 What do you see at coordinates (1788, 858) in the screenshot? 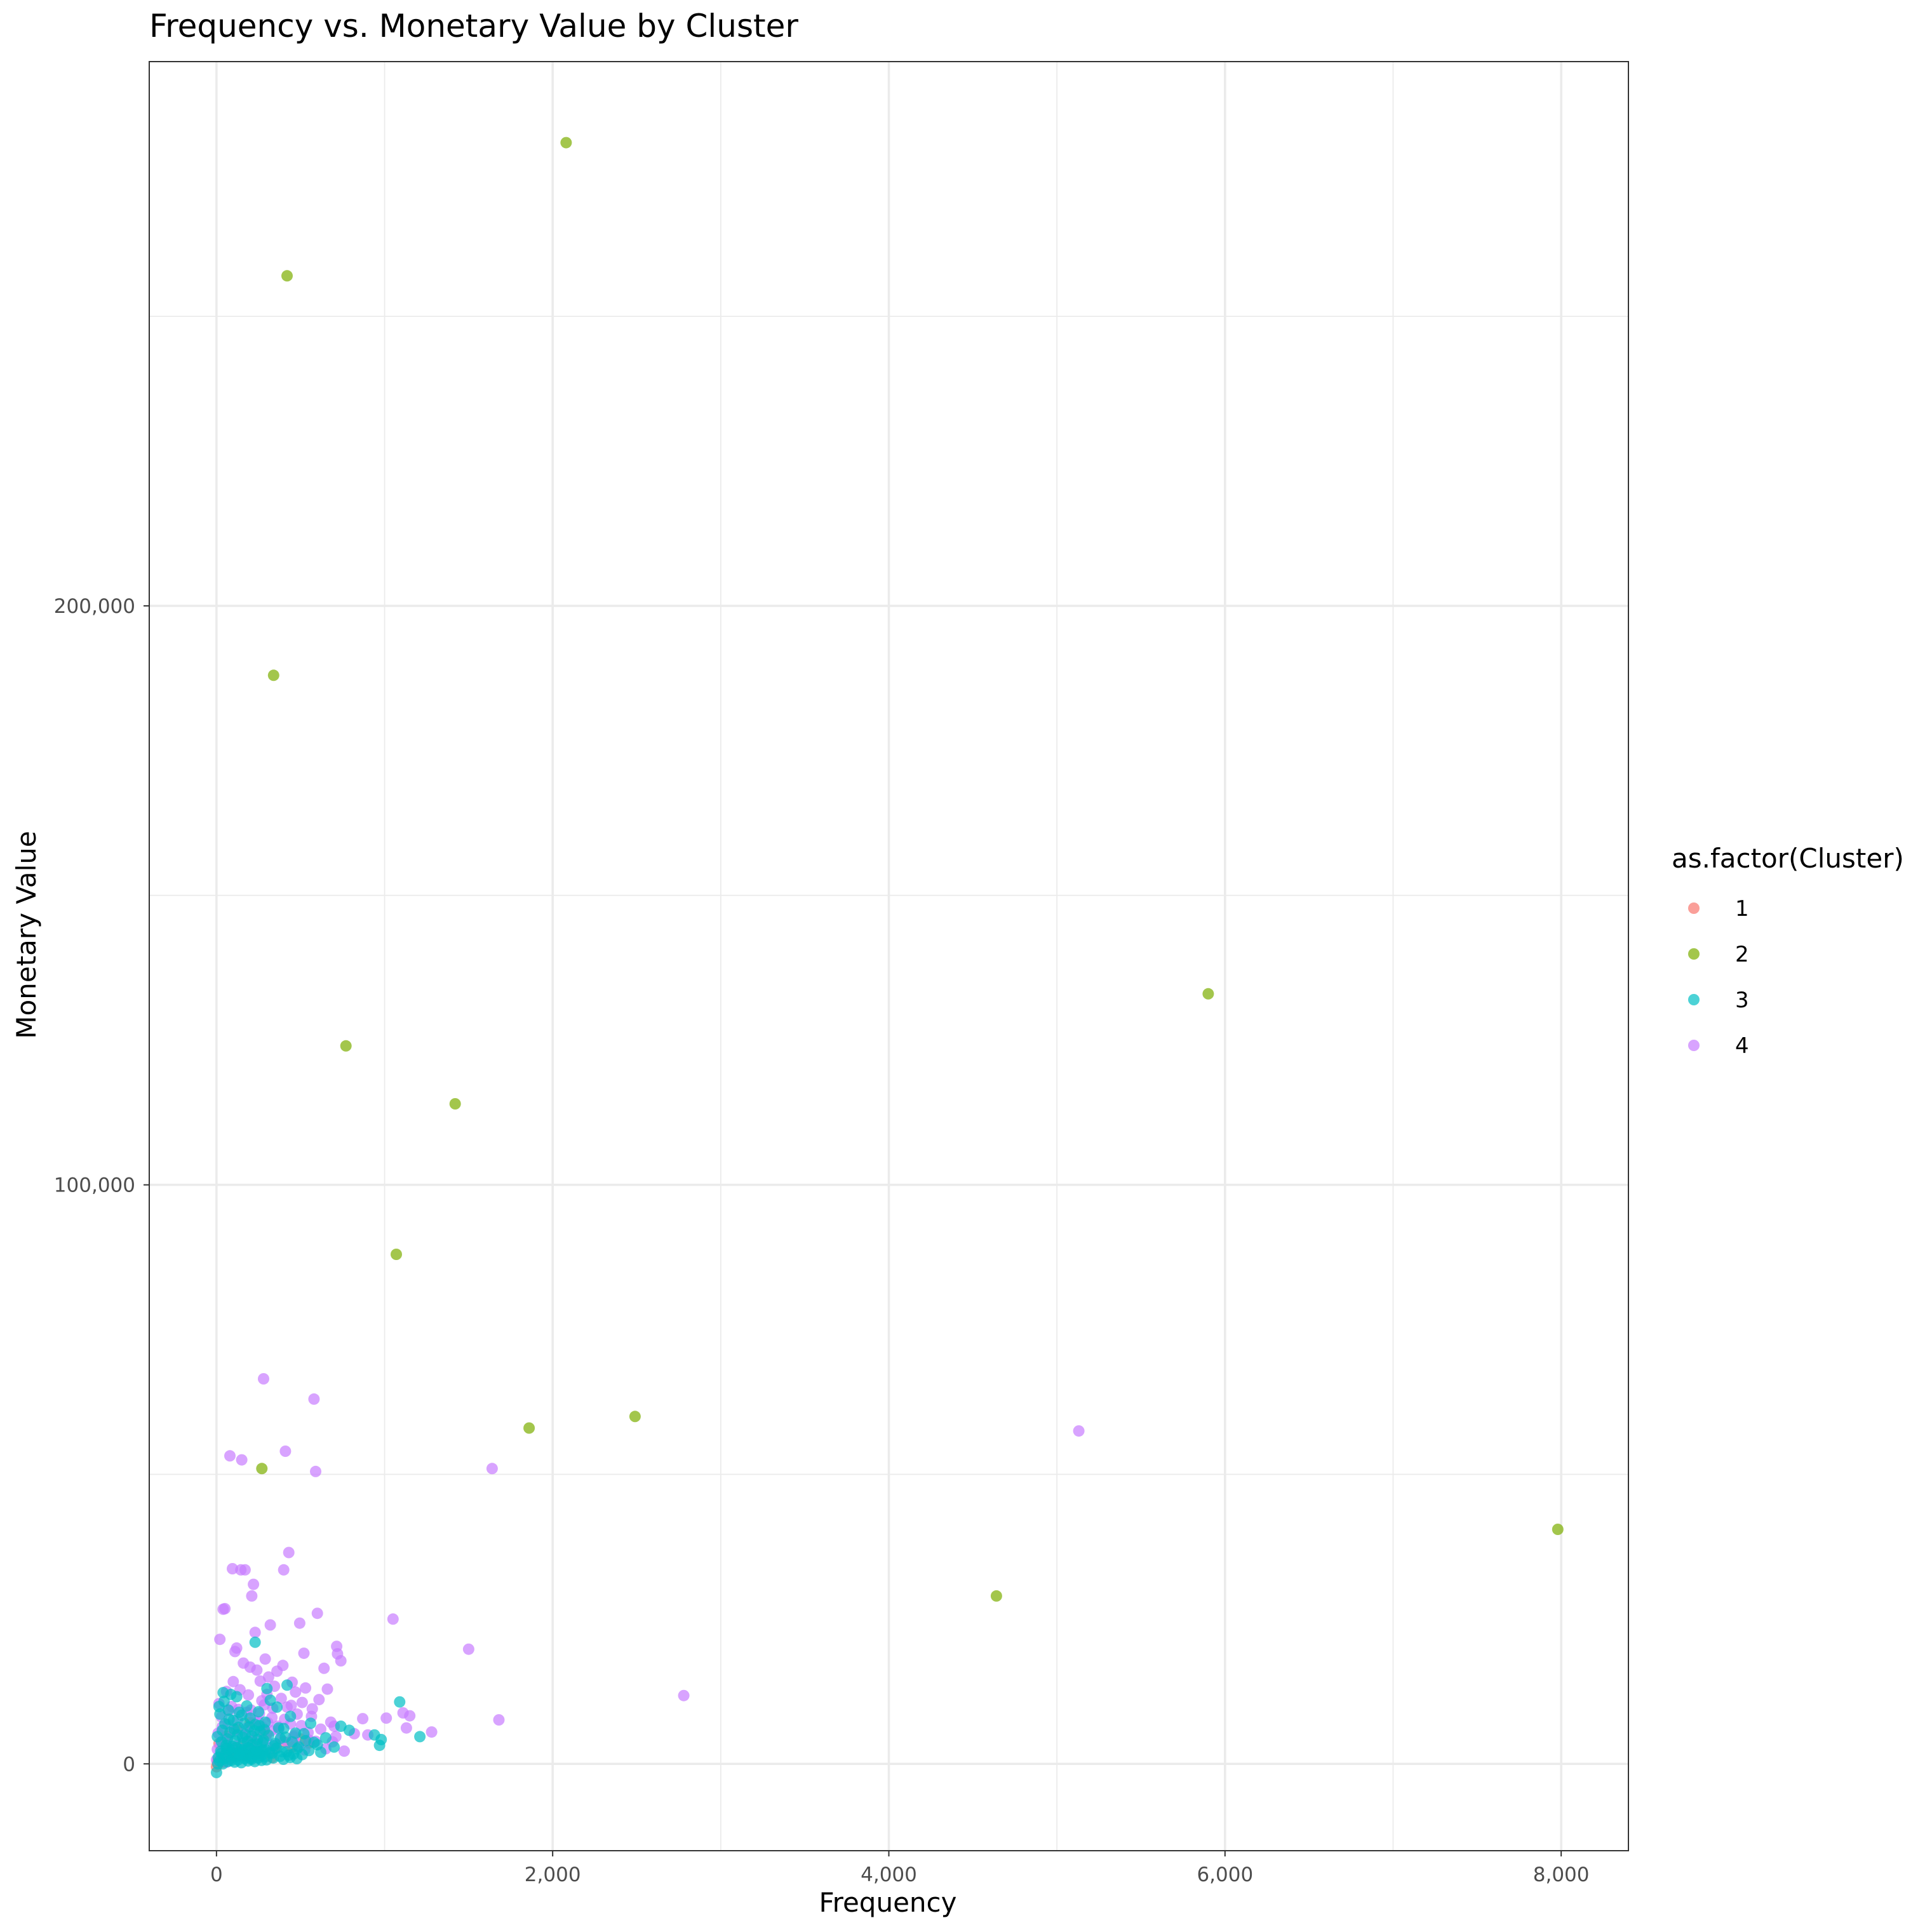
I see `legend-title: as.factor(Cluster)` at bounding box center [1788, 858].